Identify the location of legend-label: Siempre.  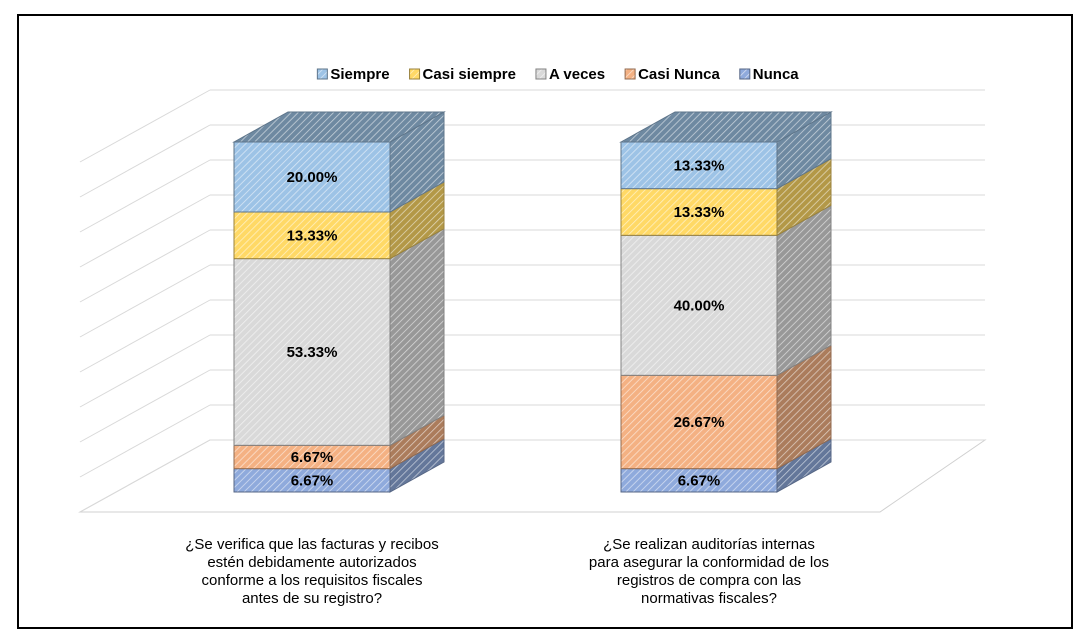
(359, 74).